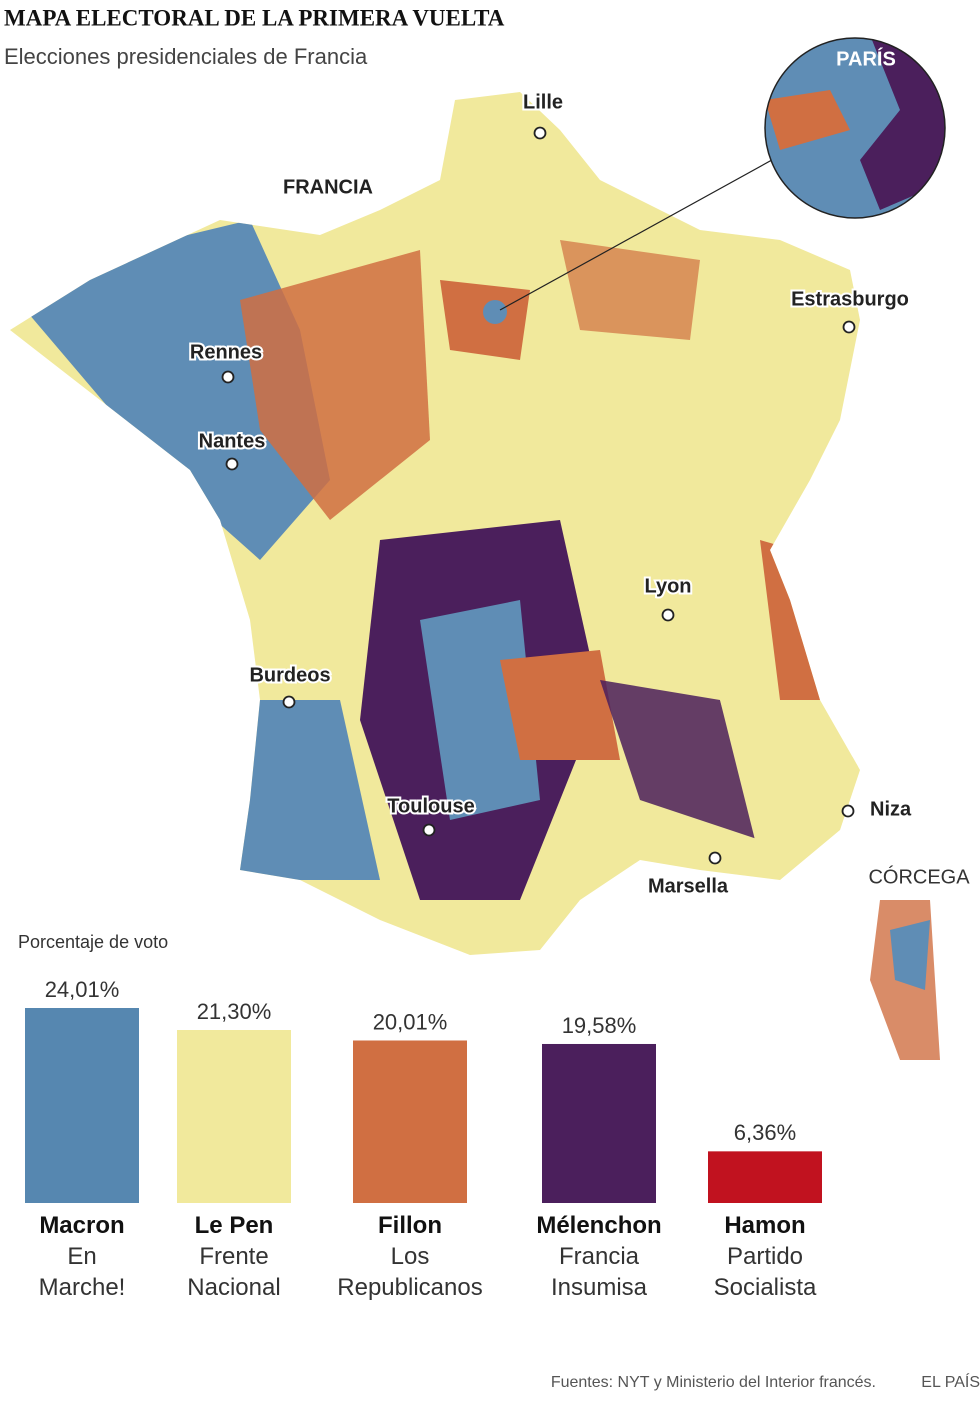 The height and width of the screenshot is (1407, 980). I want to click on candidate-label: Hamon Partido Socialista, so click(765, 1256).